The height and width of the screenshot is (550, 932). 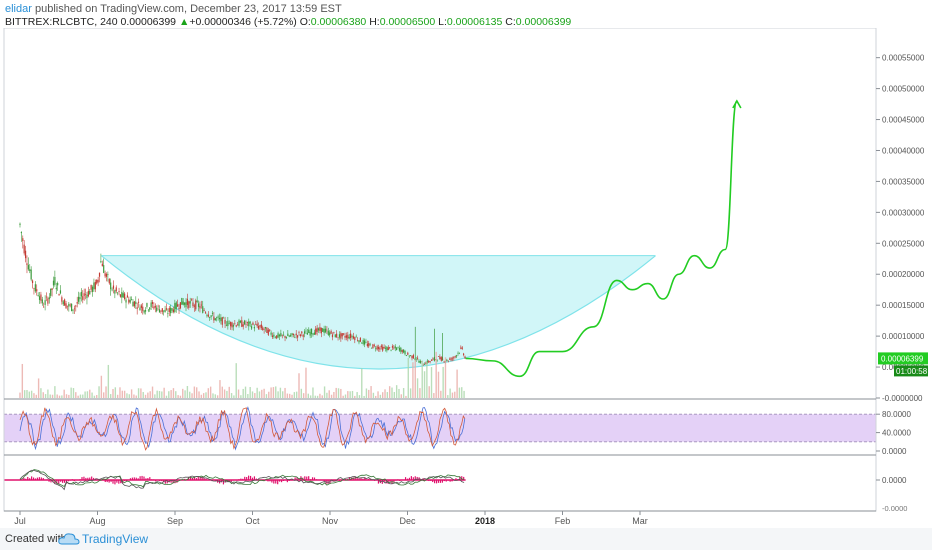 What do you see at coordinates (440, 428) in the screenshot?
I see `stoch-rsi-pane` at bounding box center [440, 428].